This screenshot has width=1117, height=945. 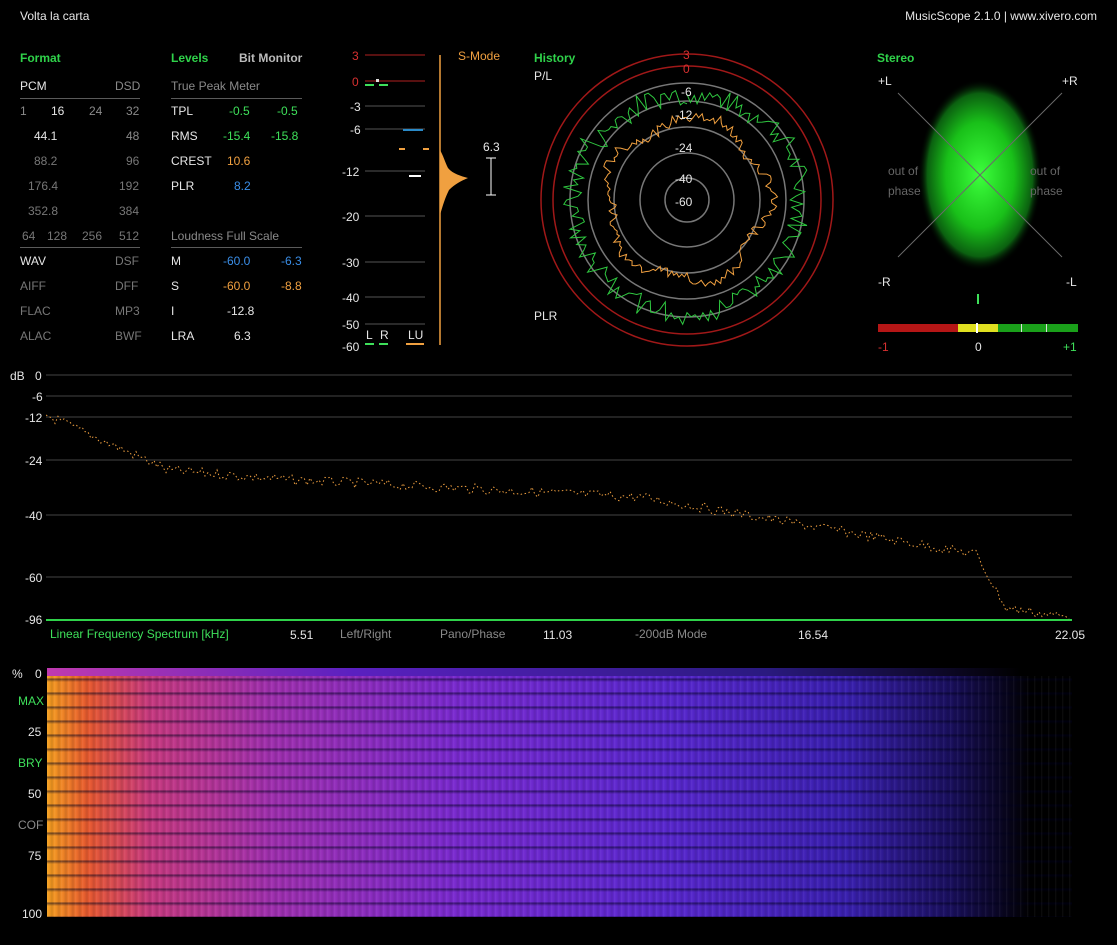 I want to click on rate-44-1: 44.1, so click(x=46, y=136).